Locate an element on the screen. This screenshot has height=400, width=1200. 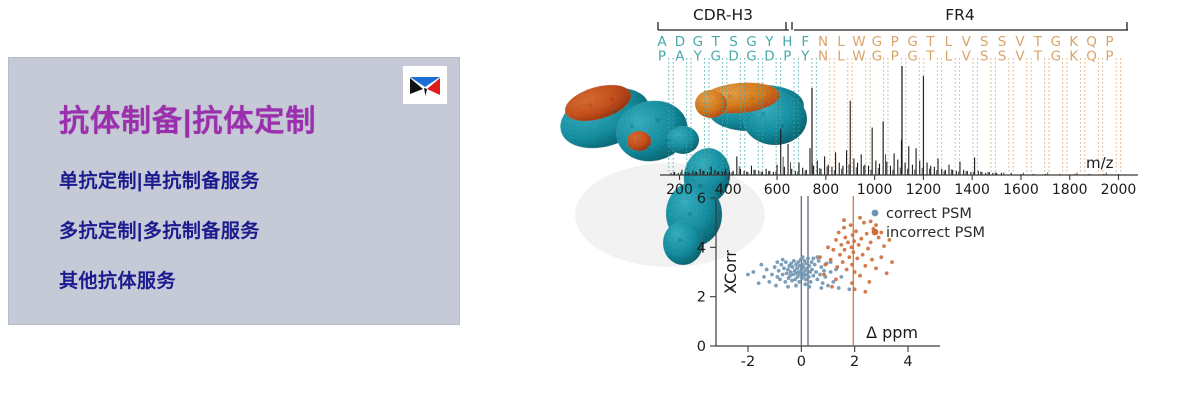
scatter-y-tick-label: 2 is located at coordinates (701, 298).